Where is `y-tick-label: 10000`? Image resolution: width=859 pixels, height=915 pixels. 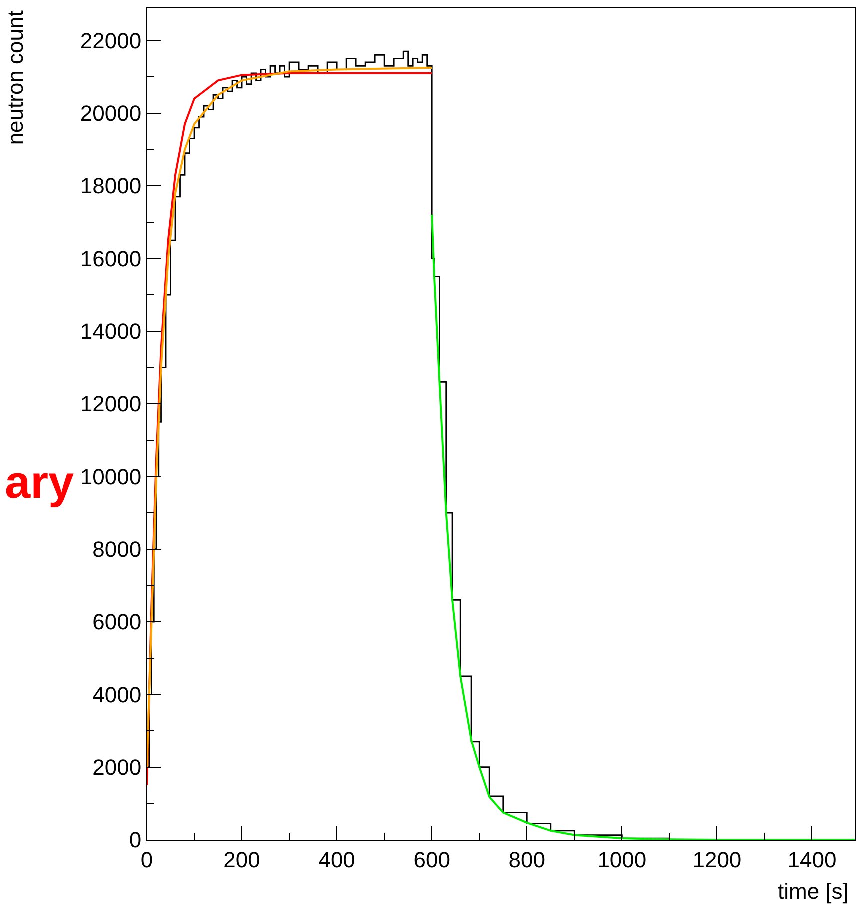
y-tick-label: 10000 is located at coordinates (111, 477).